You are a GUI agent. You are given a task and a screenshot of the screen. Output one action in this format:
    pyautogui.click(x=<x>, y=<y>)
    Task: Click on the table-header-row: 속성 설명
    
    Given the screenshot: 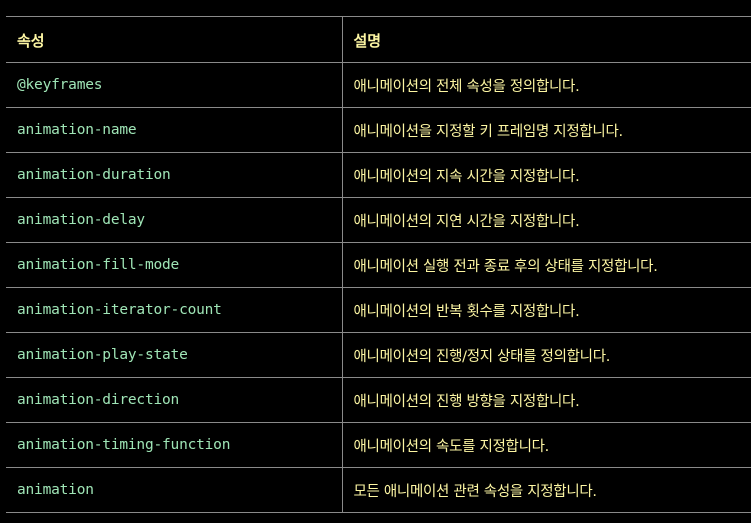 What is the action you would take?
    pyautogui.click(x=378, y=39)
    